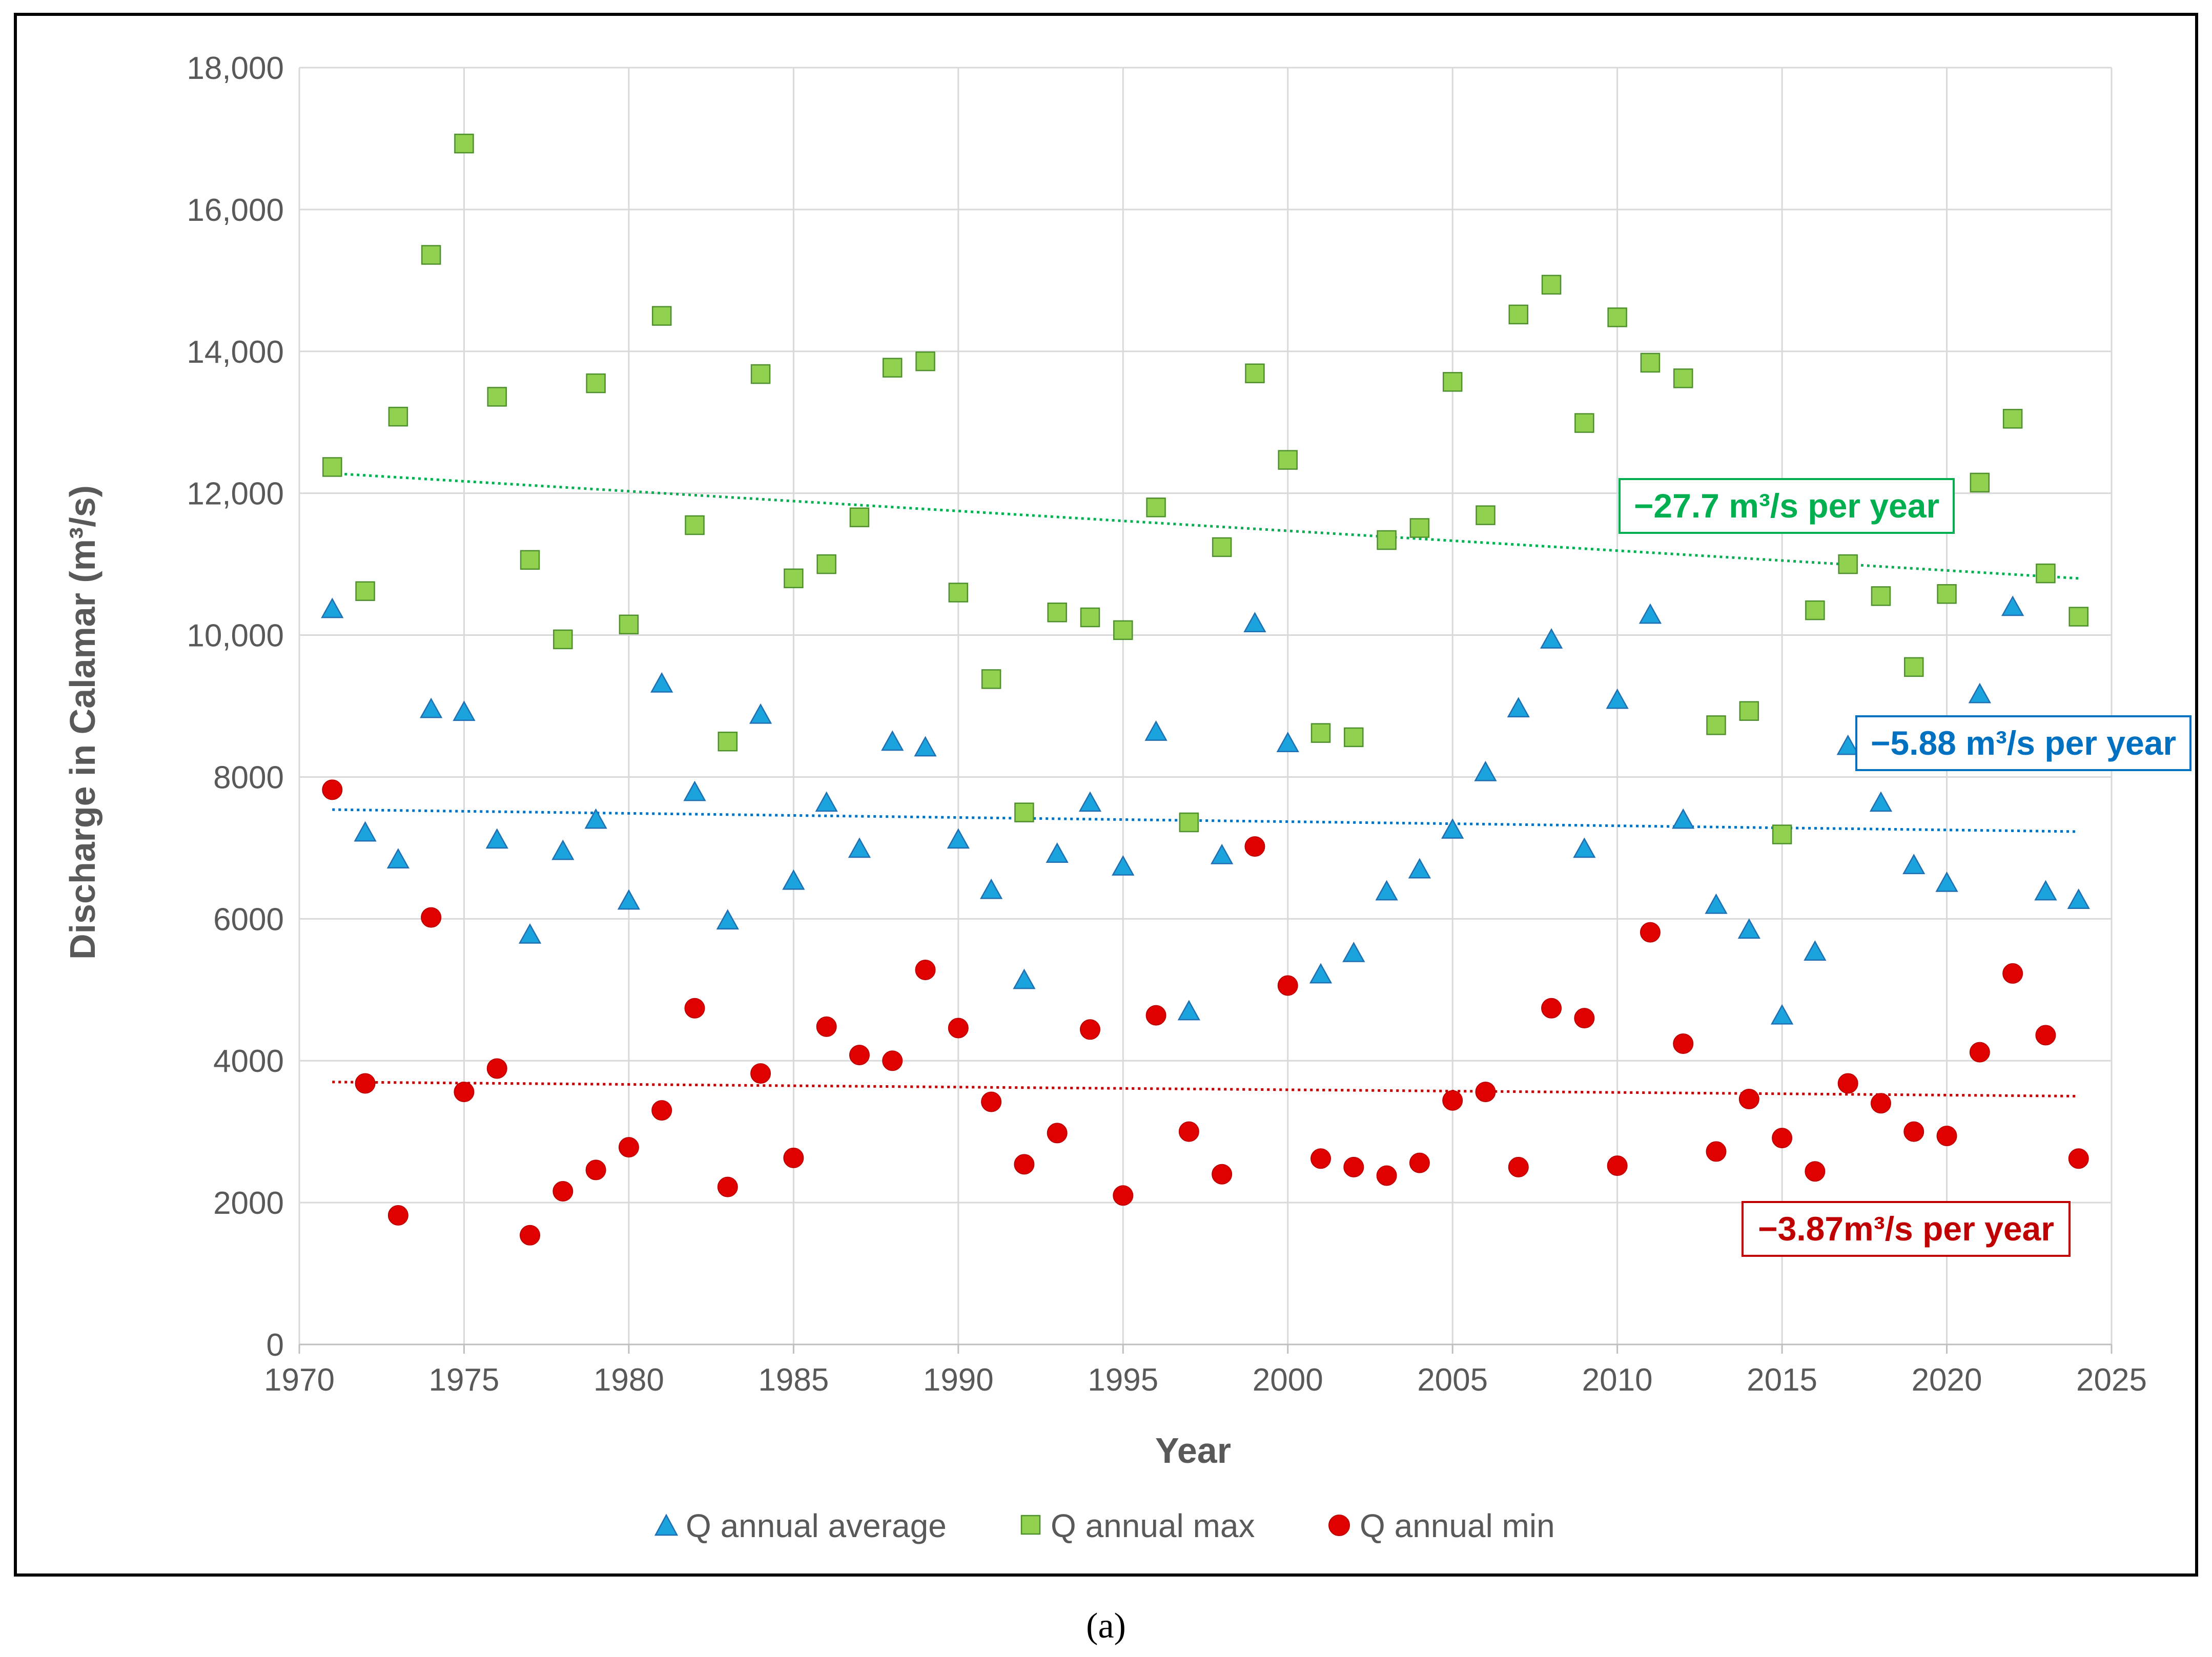  I want to click on figure-caption: (a), so click(1106, 1626).